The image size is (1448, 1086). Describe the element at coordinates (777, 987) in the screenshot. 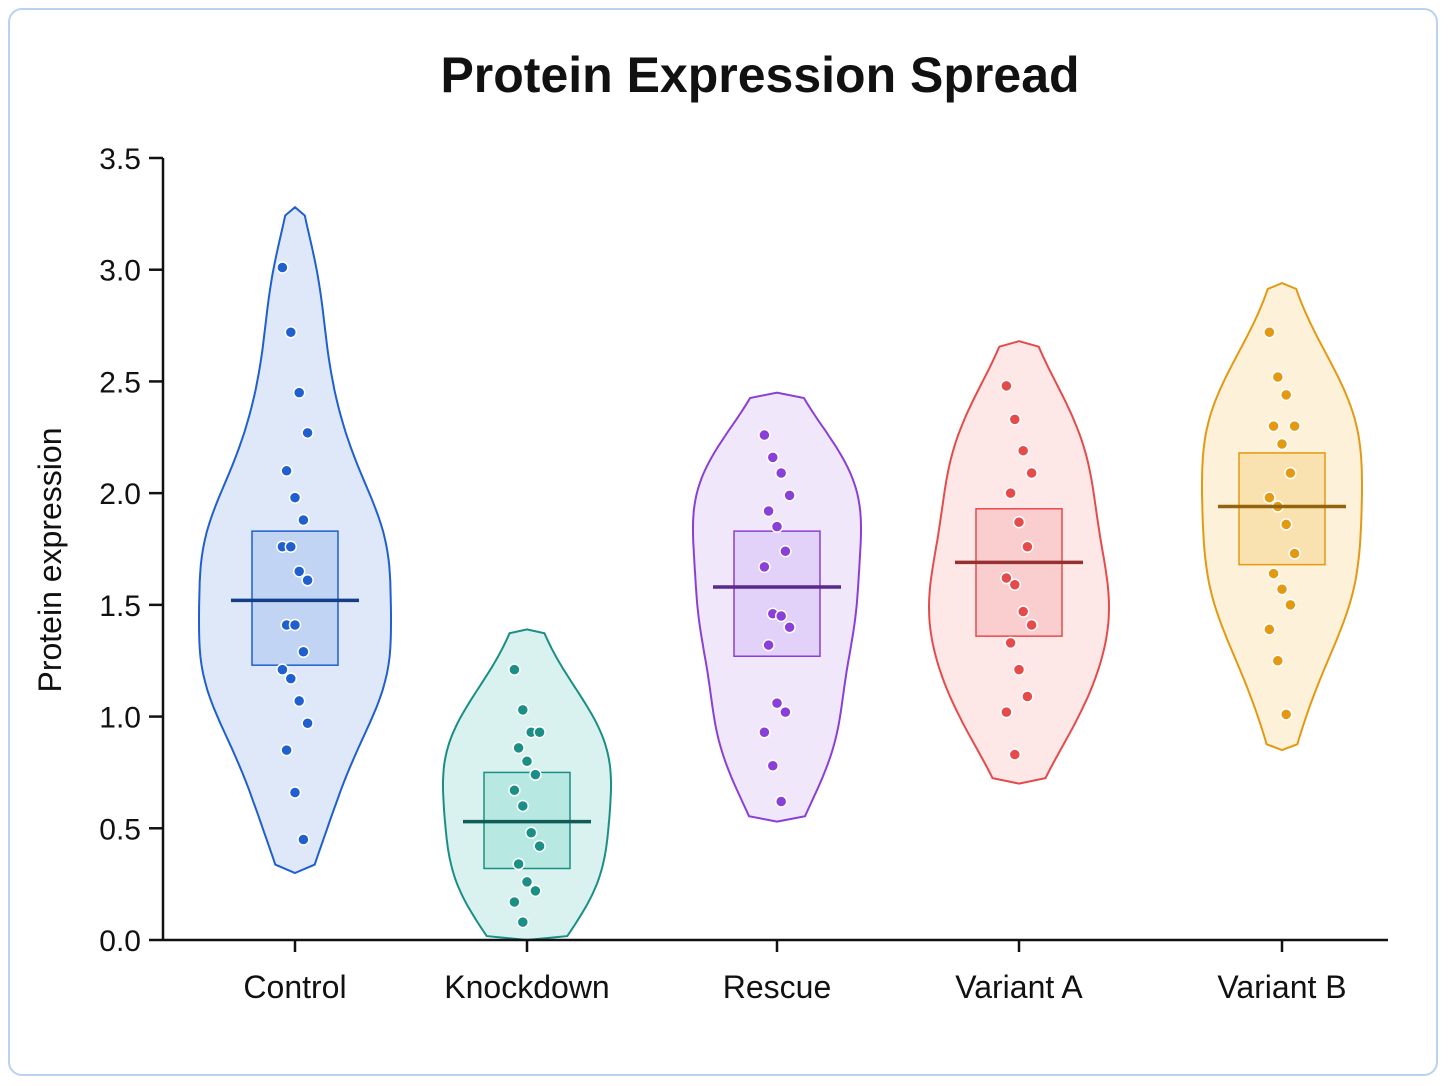

I see `x-tick-label: Rescue` at that location.